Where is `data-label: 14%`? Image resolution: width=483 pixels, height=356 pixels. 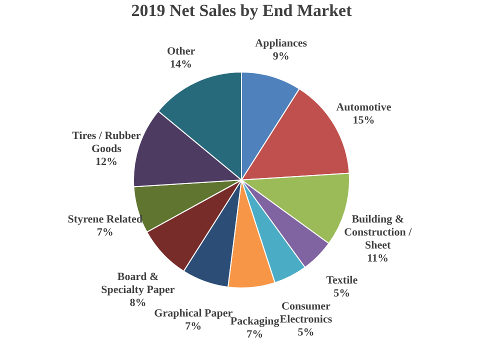
data-label: 14% is located at coordinates (181, 64).